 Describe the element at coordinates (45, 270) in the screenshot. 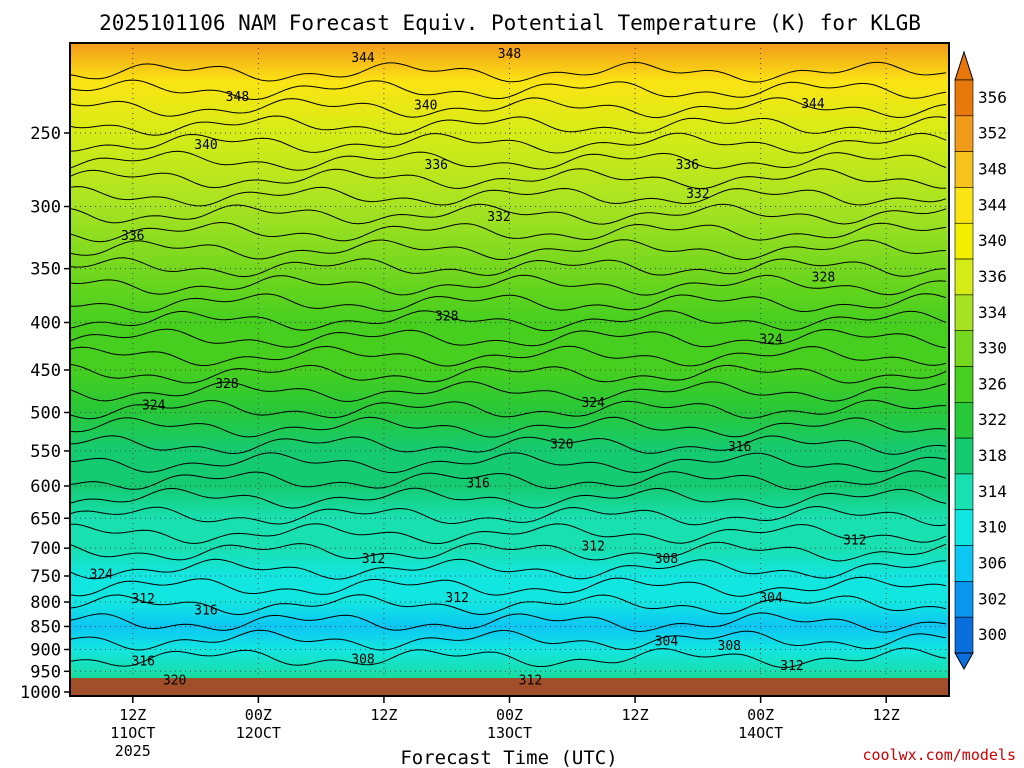

I see `pressure-tick-label: 350` at that location.